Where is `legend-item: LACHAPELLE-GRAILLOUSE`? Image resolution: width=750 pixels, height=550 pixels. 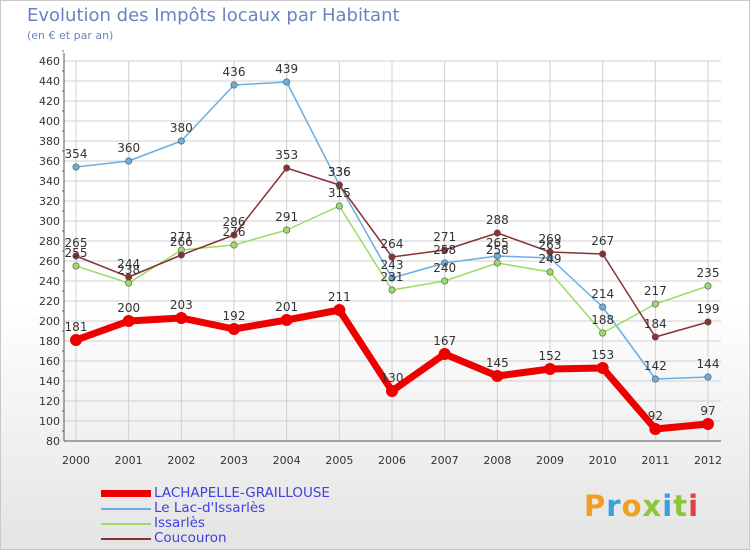
legend-item: LACHAPELLE-GRAILLOUSE is located at coordinates (215, 493).